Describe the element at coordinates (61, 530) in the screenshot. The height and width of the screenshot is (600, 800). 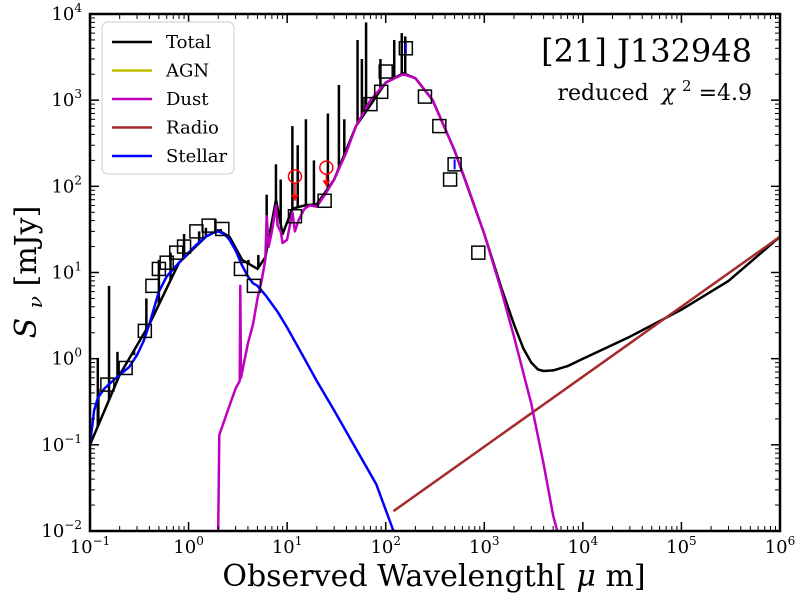
I see `y-tick-label-0: 10⁻²` at that location.